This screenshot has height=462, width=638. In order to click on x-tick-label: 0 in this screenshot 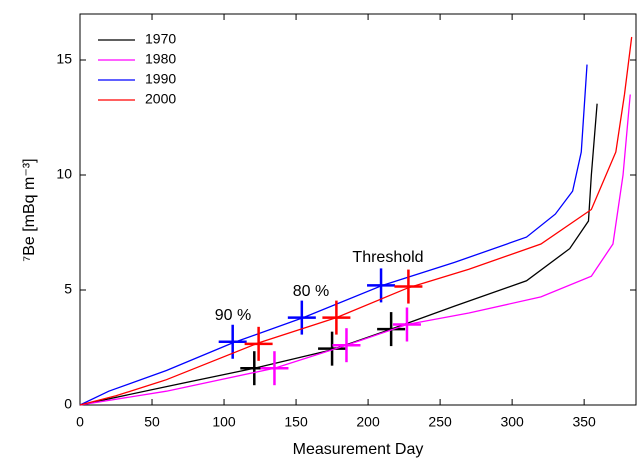, I will do `click(80, 422)`.